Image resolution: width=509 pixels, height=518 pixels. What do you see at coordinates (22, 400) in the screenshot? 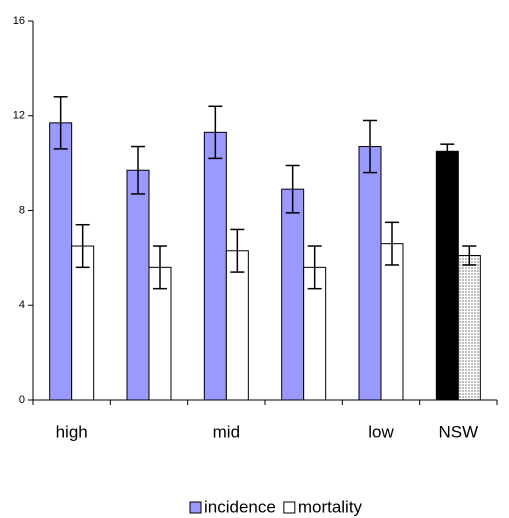
I see `y-tick-label: 0` at bounding box center [22, 400].